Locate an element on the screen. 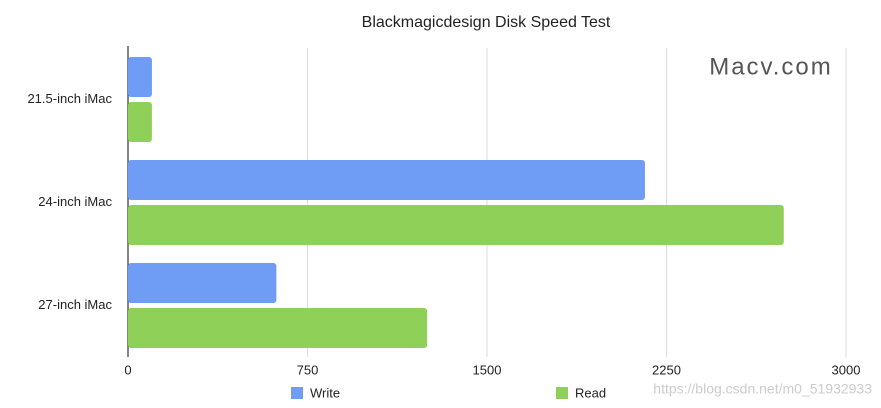 The height and width of the screenshot is (408, 881). legend-label: Write is located at coordinates (325, 392).